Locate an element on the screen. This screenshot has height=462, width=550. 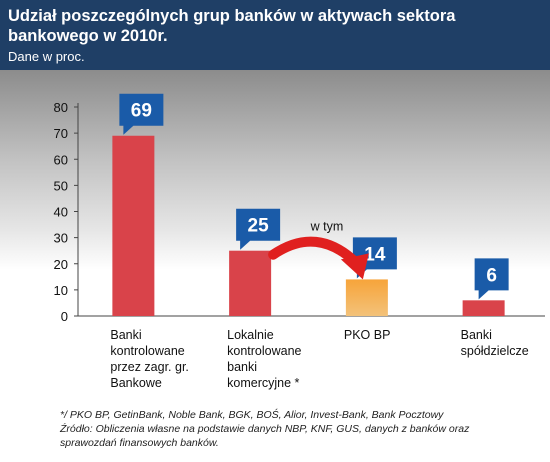
data-label: 6 is located at coordinates (491, 275).